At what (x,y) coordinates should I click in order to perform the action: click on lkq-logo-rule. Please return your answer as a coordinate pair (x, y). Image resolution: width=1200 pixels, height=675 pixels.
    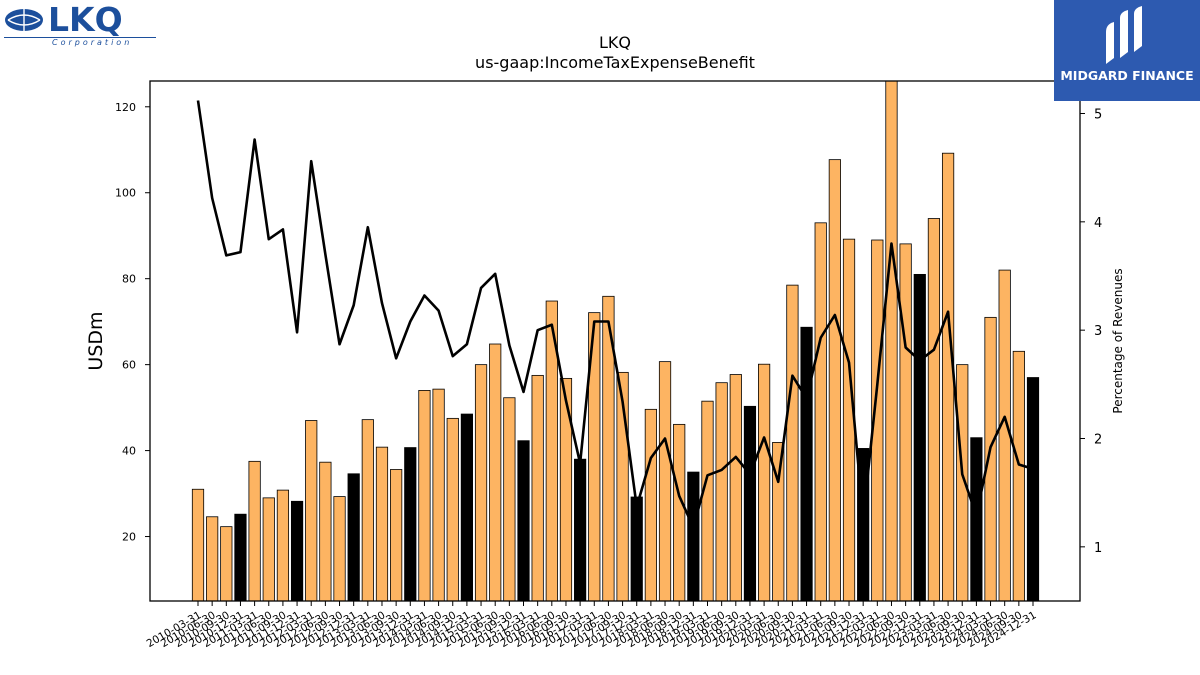
    Looking at the image, I should click on (80, 37).